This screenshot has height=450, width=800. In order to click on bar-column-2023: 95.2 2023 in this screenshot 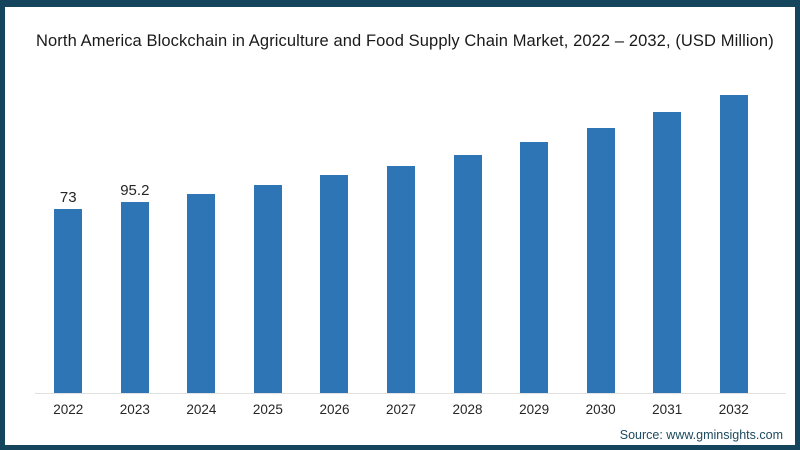, I will do `click(135, 249)`.